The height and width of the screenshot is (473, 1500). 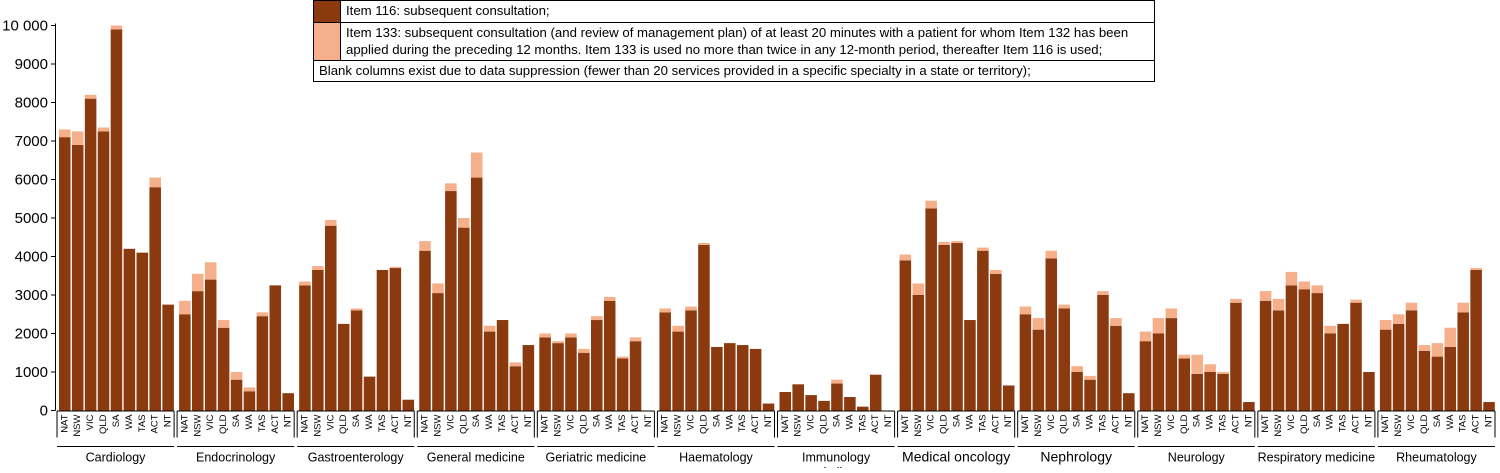 I want to click on y-tick-label-7000: 7000, so click(x=31, y=141).